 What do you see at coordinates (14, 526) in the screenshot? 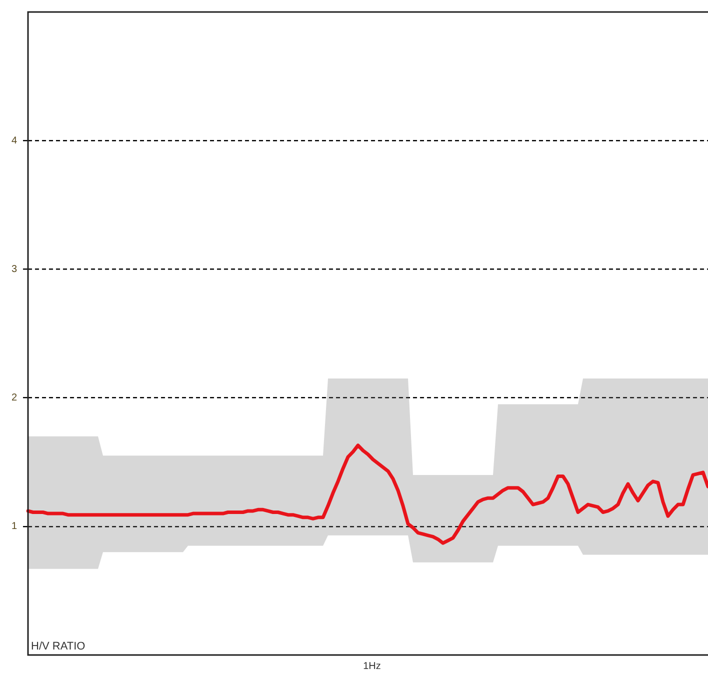
I see `y-tick-label: 1` at bounding box center [14, 526].